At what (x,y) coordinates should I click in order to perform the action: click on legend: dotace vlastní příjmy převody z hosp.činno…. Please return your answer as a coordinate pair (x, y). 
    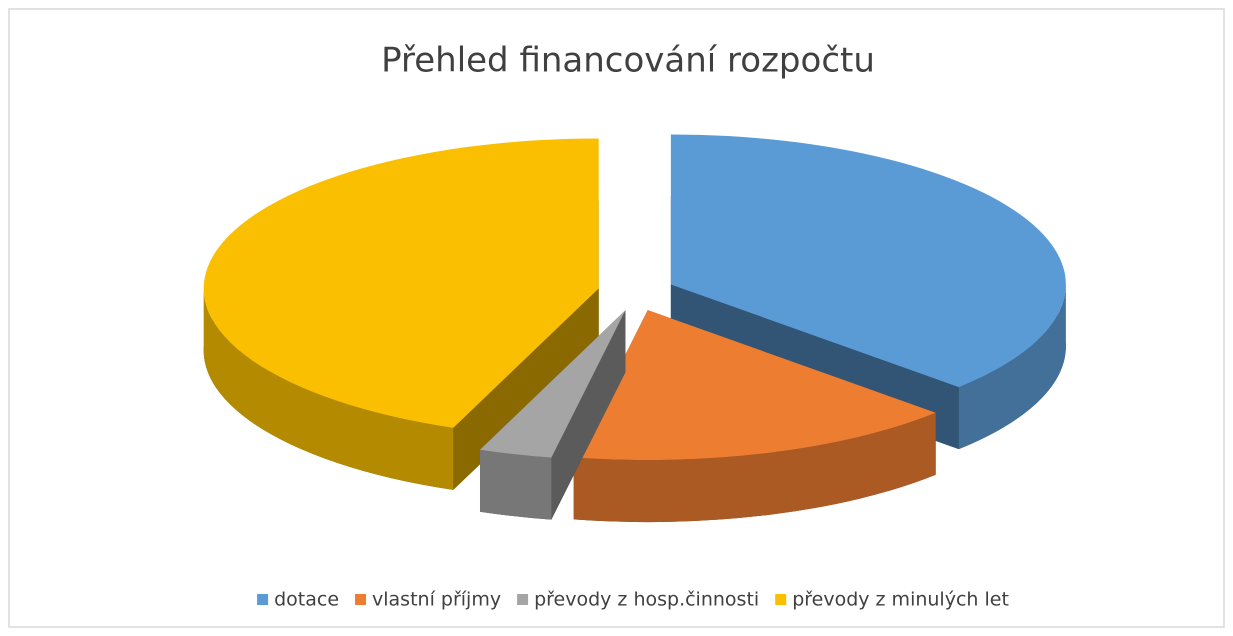
    Looking at the image, I should click on (633, 600).